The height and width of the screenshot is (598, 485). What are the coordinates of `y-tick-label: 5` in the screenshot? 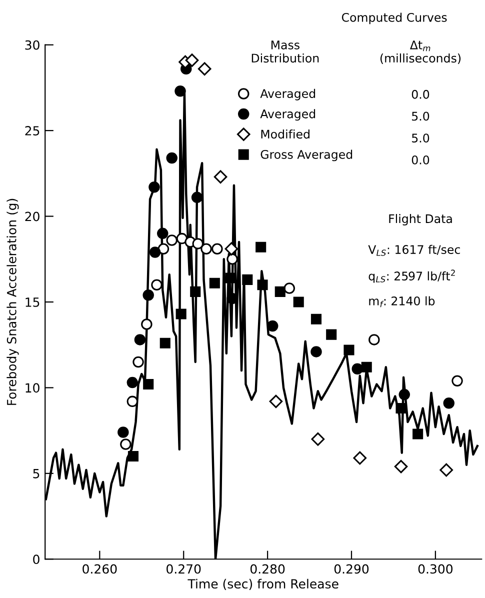 It's located at (36, 473).